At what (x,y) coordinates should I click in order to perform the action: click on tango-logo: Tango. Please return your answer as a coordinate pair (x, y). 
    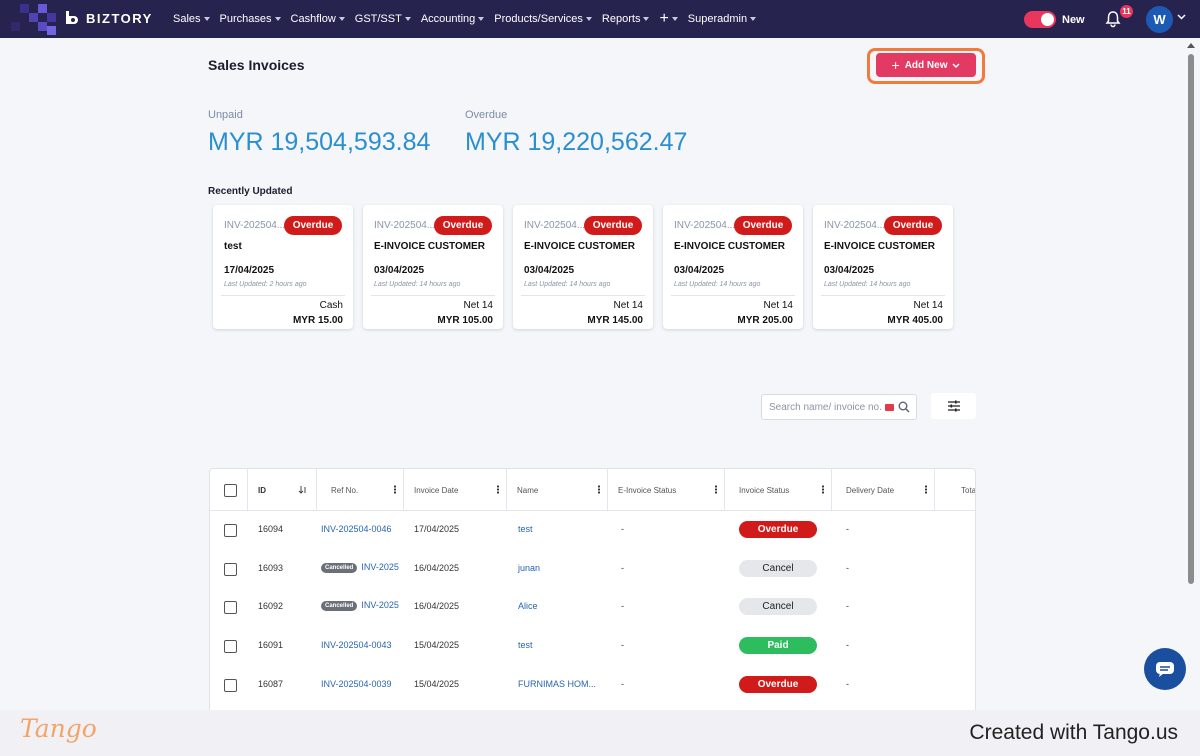
    Looking at the image, I should click on (58, 728).